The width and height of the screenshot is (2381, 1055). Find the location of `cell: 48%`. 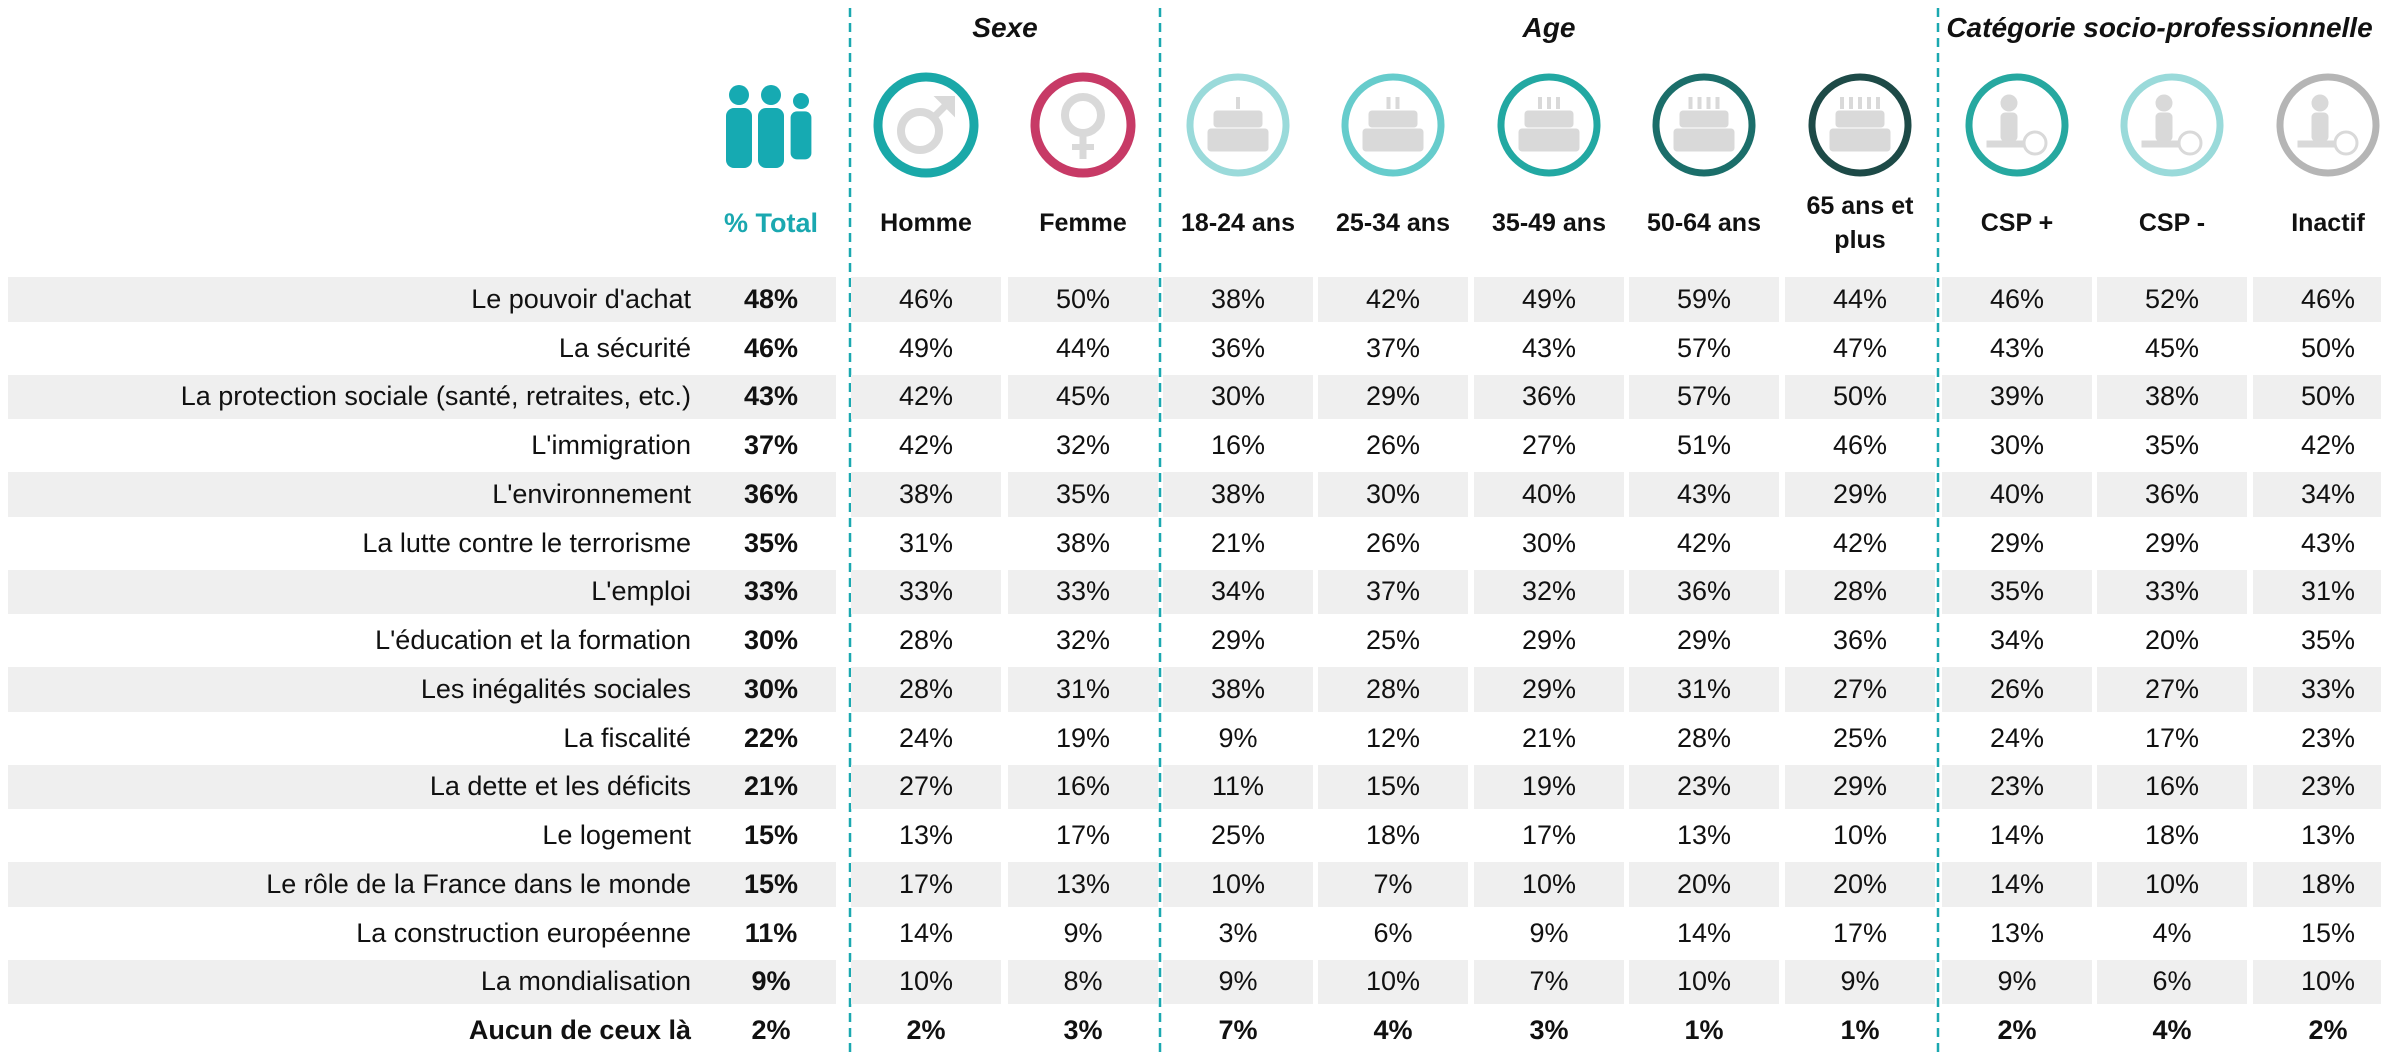

cell: 48% is located at coordinates (771, 298).